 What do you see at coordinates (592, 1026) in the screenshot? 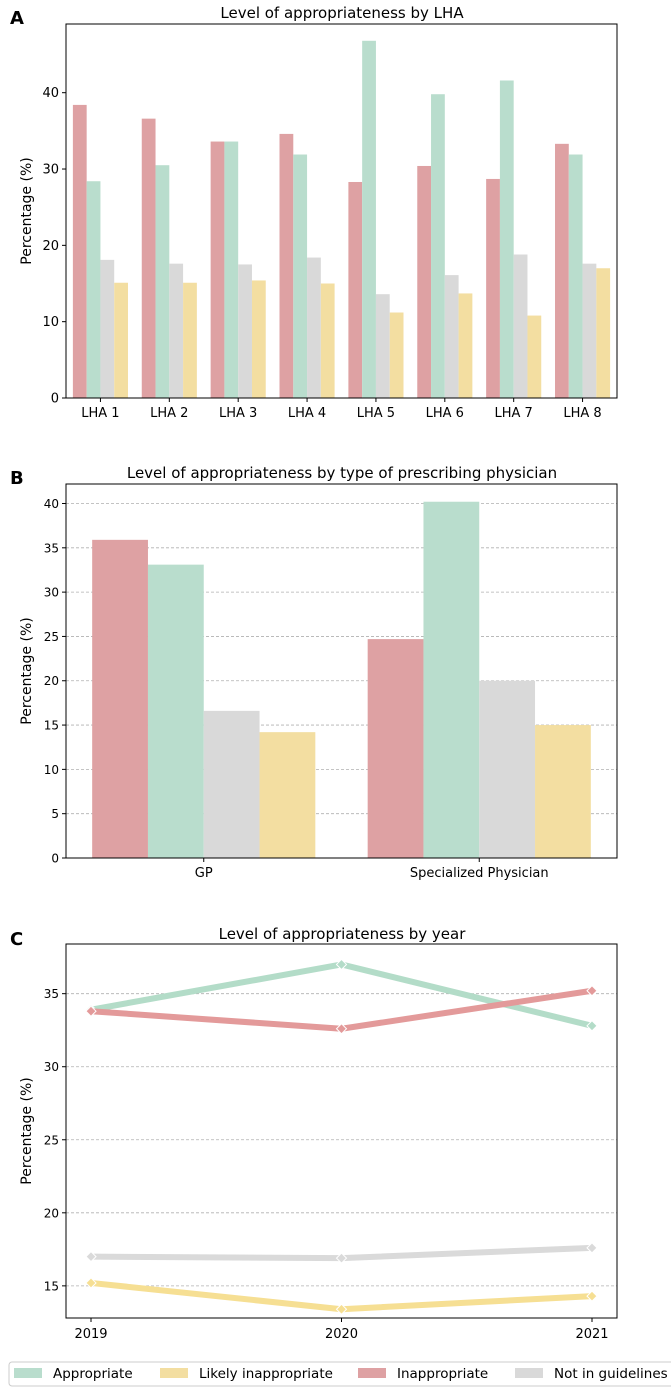
I see `point-appropriate` at bounding box center [592, 1026].